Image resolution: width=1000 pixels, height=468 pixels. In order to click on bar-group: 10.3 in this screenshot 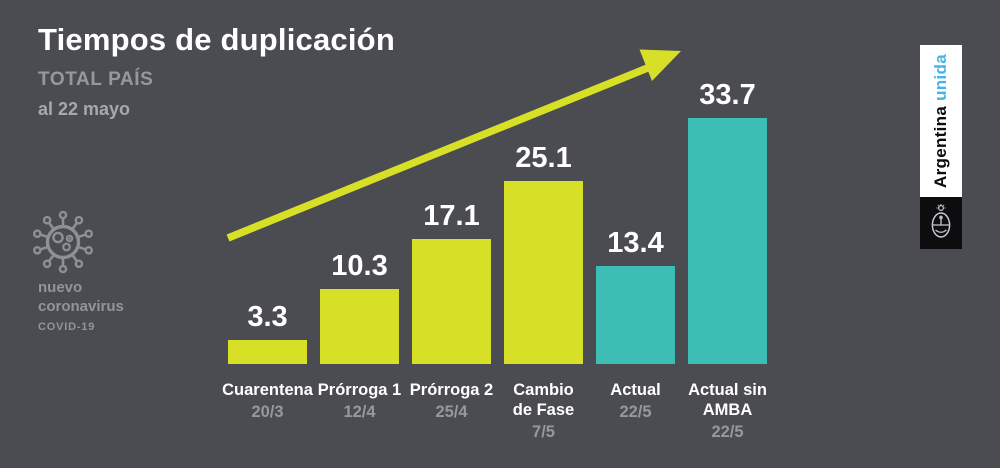, I will do `click(359, 307)`.